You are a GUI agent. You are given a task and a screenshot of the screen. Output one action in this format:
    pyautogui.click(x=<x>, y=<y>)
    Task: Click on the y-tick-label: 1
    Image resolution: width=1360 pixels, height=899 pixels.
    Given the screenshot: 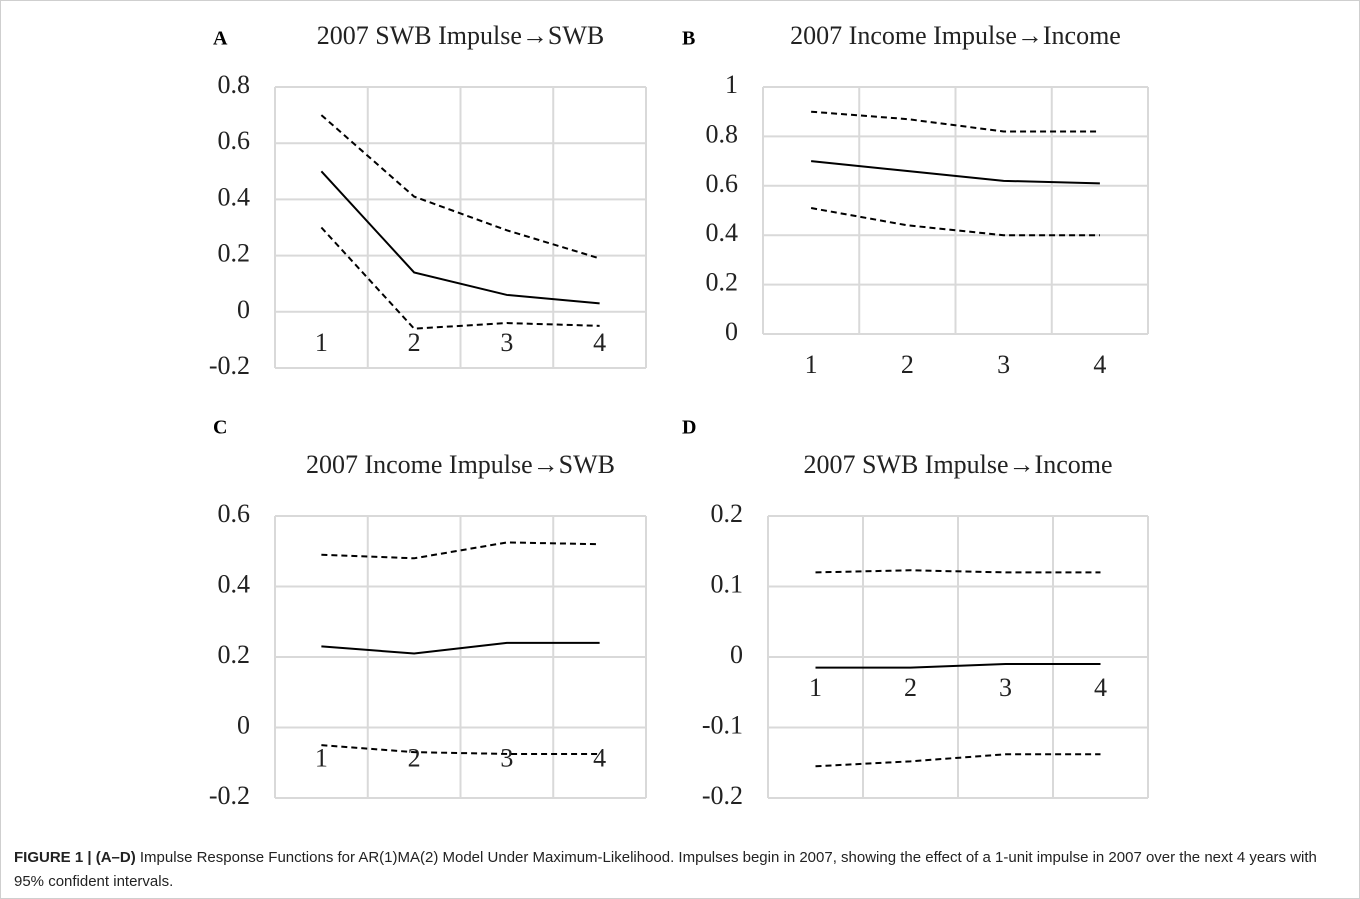 What is the action you would take?
    pyautogui.click(x=731, y=84)
    